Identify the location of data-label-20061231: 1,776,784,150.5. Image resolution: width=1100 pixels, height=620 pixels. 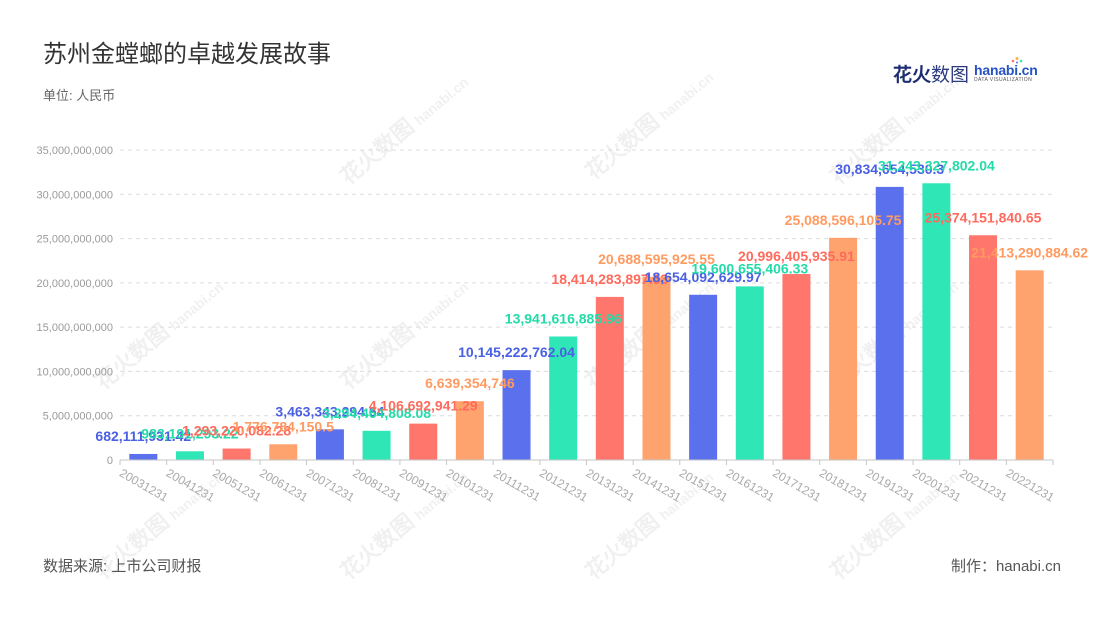
(283, 426).